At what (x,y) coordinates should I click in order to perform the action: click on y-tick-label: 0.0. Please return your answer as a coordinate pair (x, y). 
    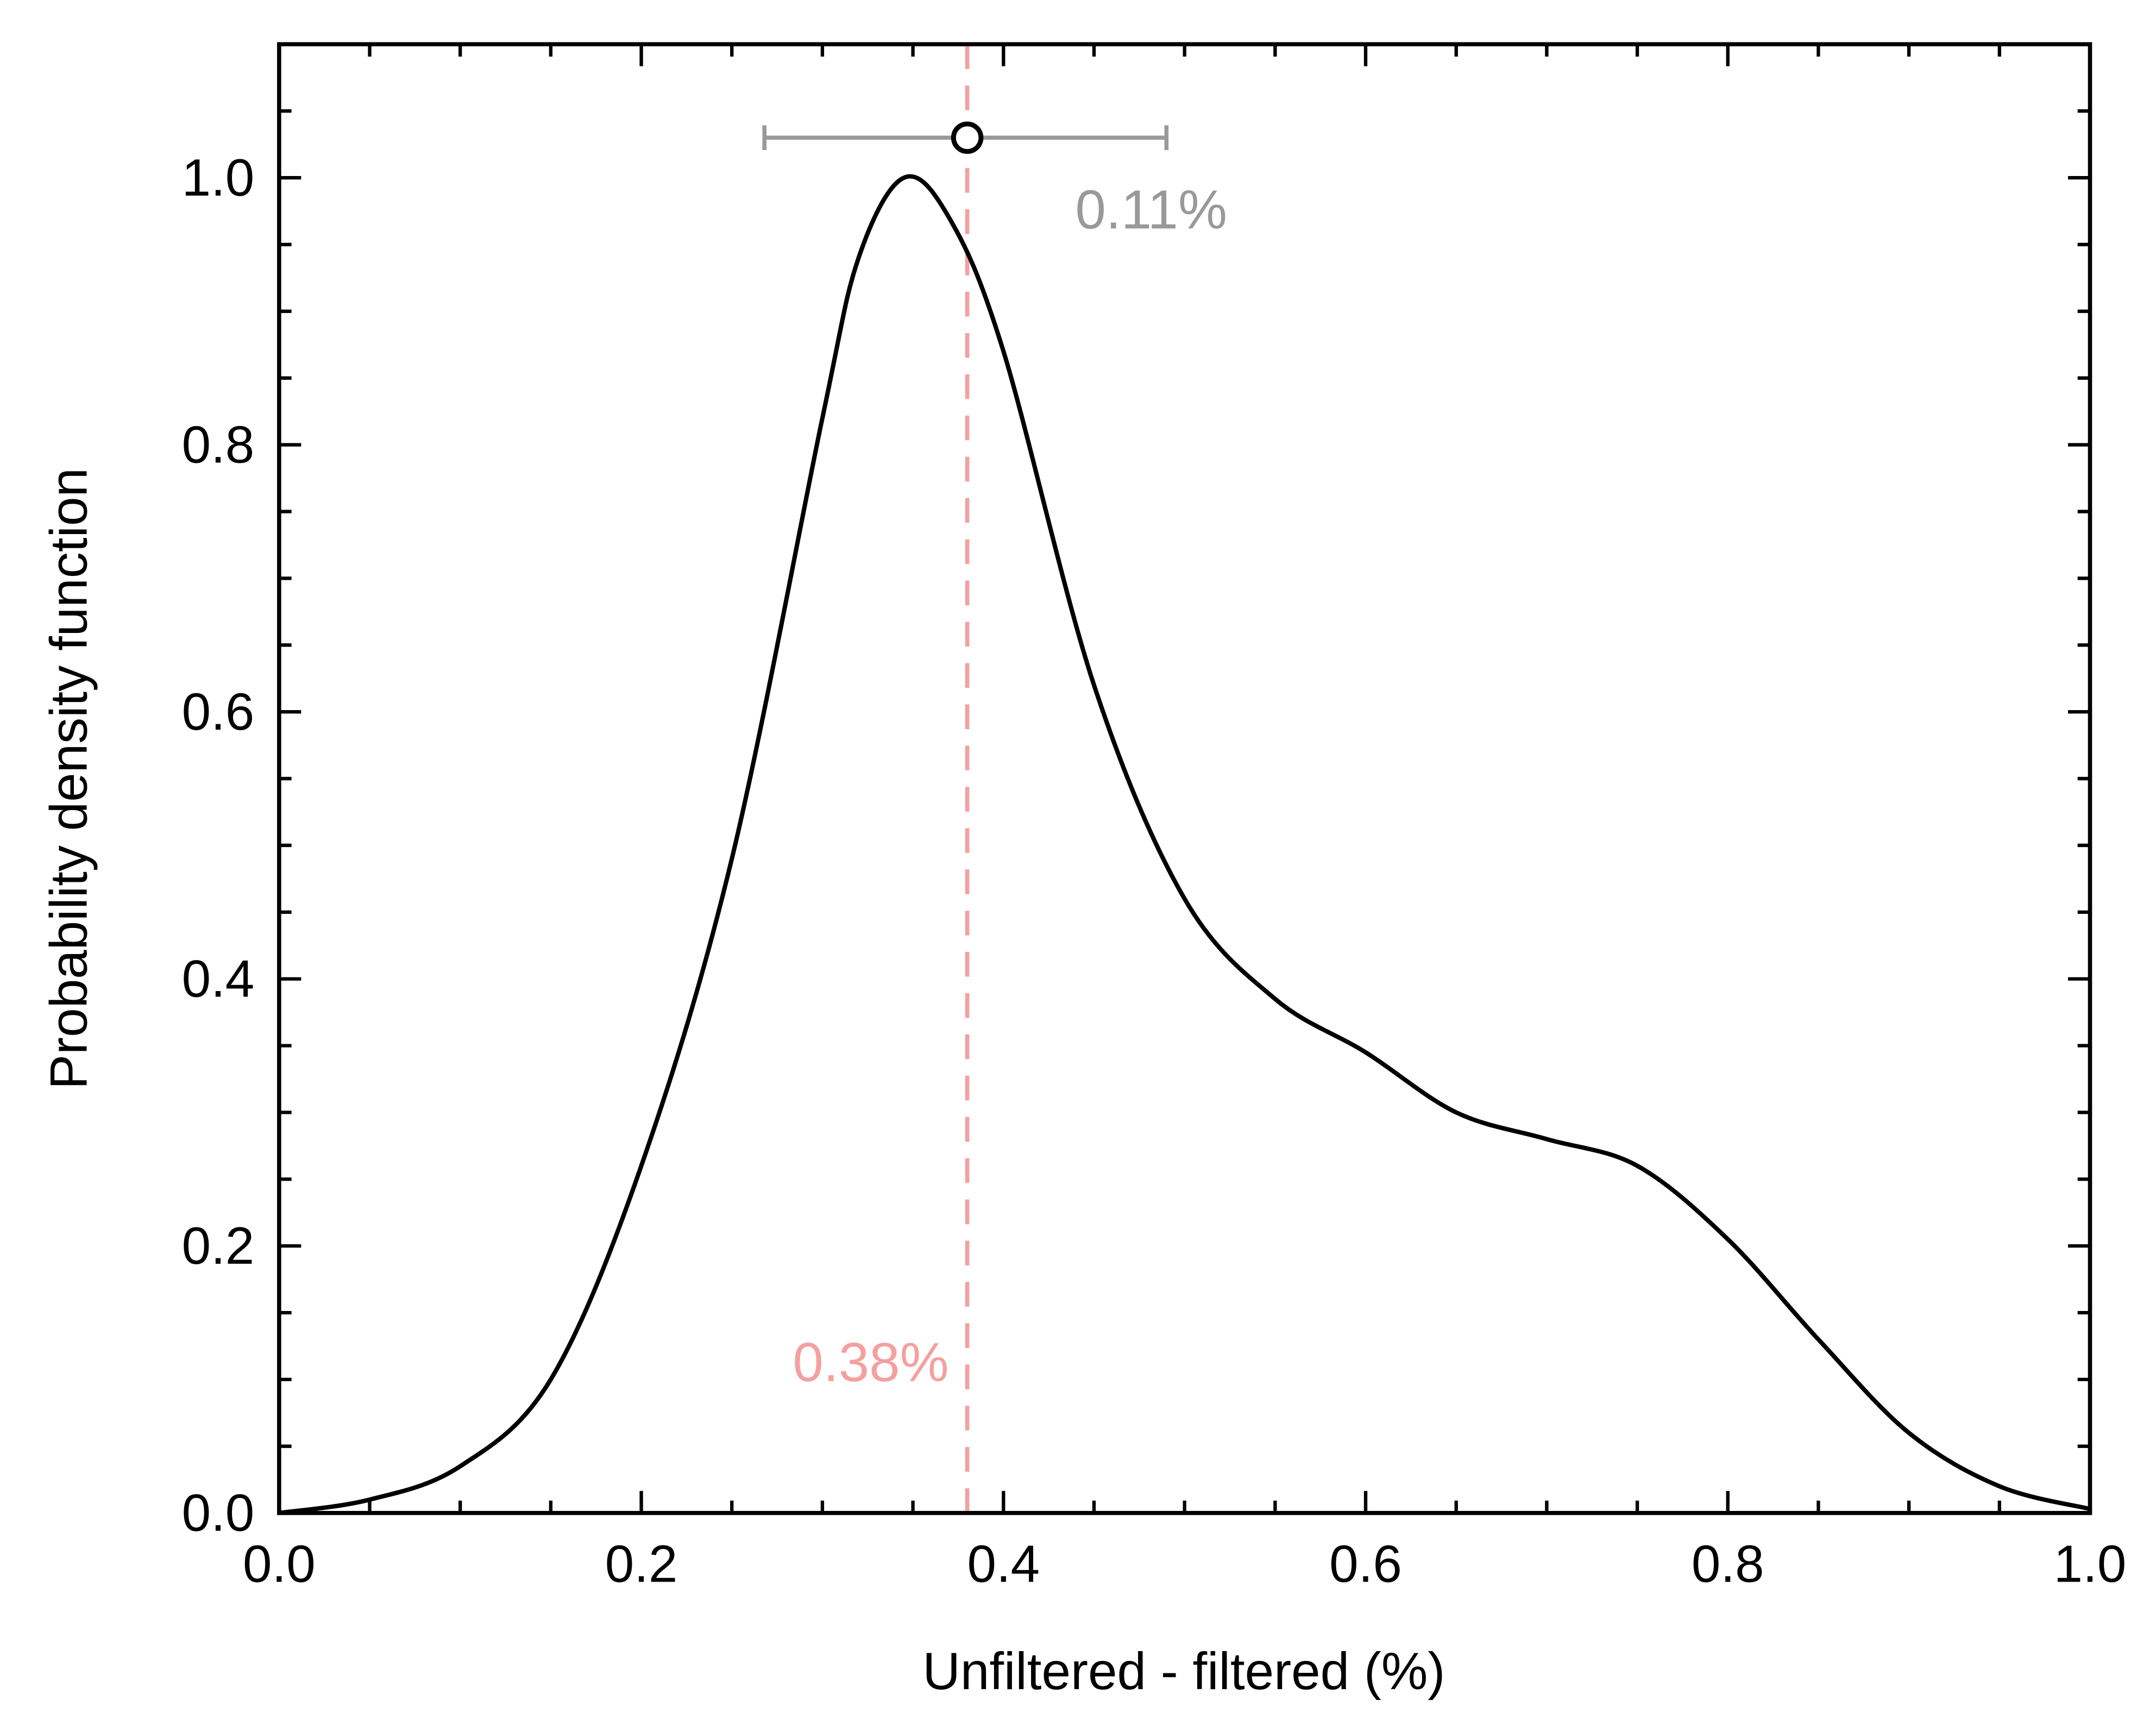
    Looking at the image, I should click on (218, 1513).